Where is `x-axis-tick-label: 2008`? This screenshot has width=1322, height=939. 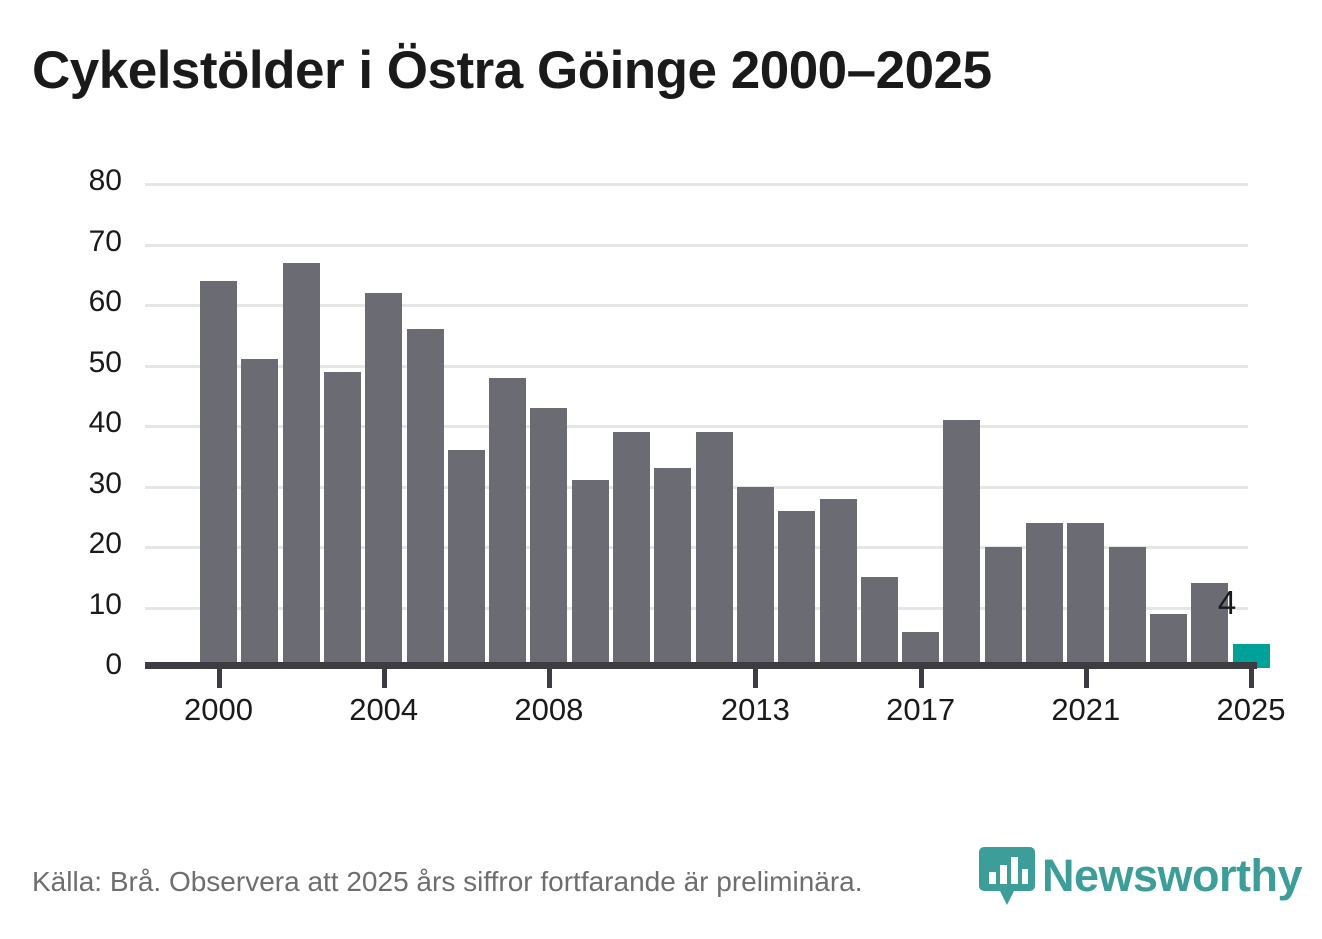 x-axis-tick-label: 2008 is located at coordinates (549, 709).